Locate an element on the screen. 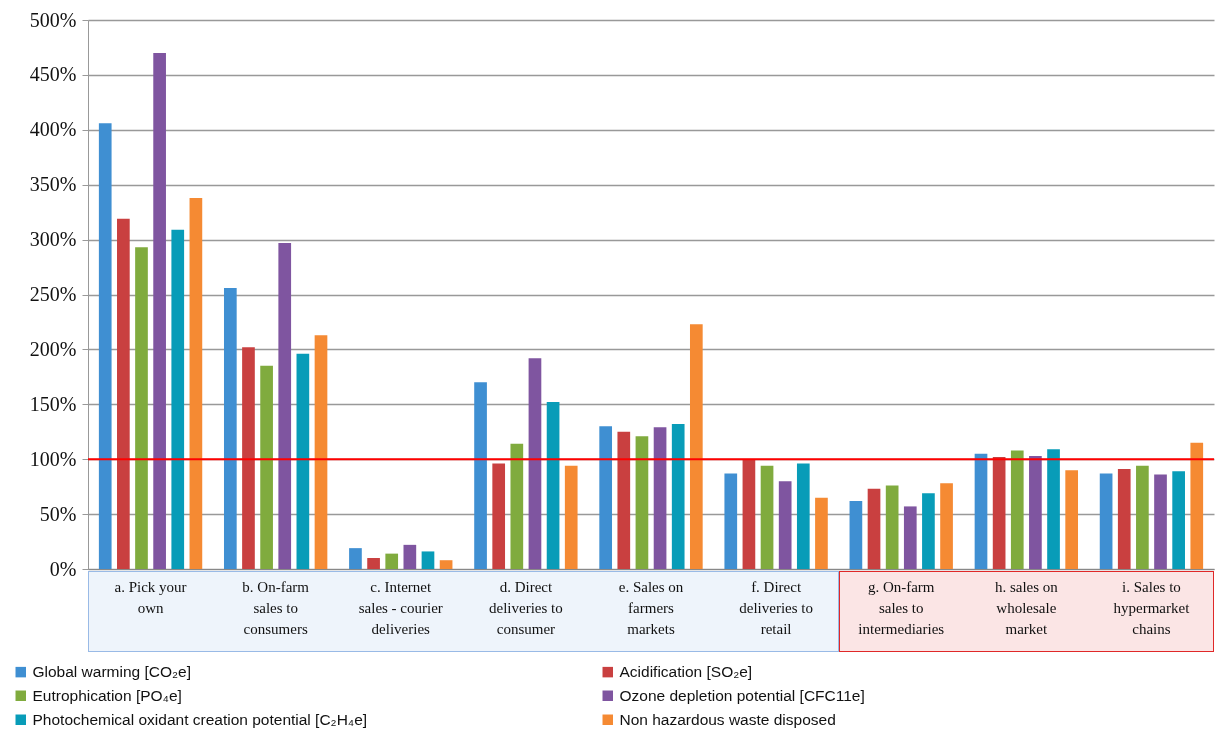  y-tick-label: 200% is located at coordinates (53, 348).